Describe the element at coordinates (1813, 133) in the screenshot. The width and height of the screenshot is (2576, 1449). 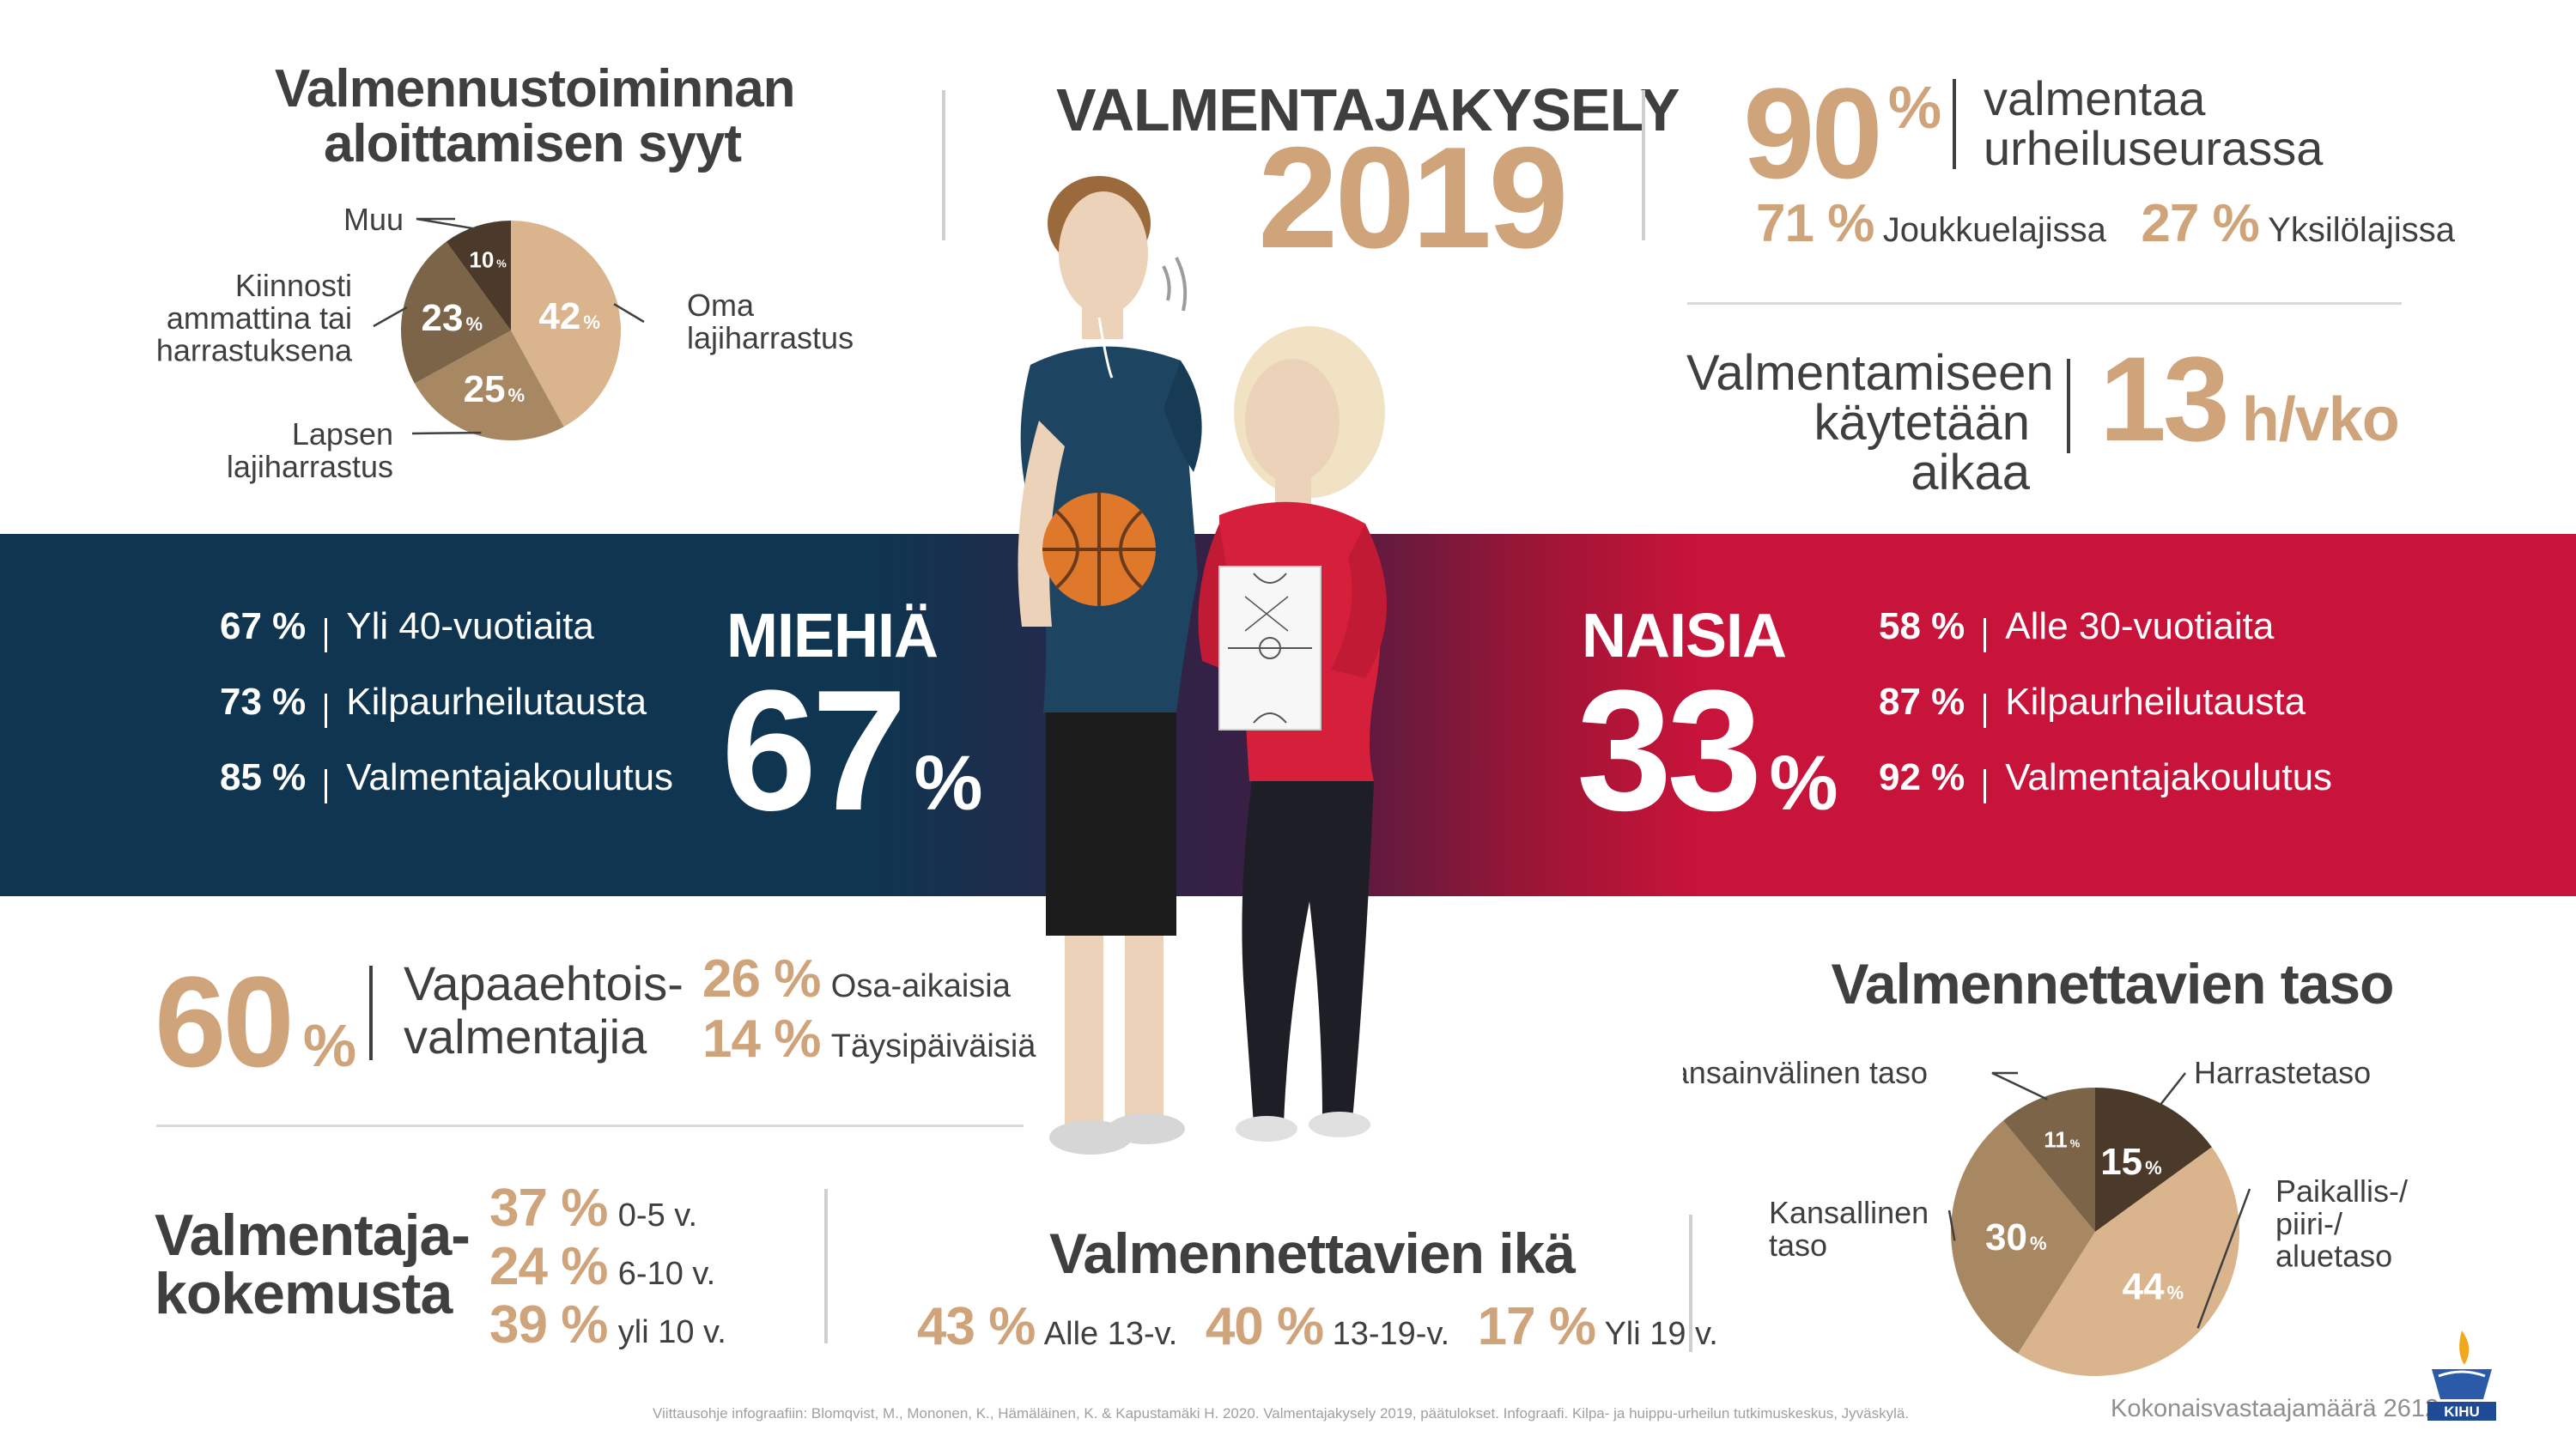
I see `club-value-number: 90` at that location.